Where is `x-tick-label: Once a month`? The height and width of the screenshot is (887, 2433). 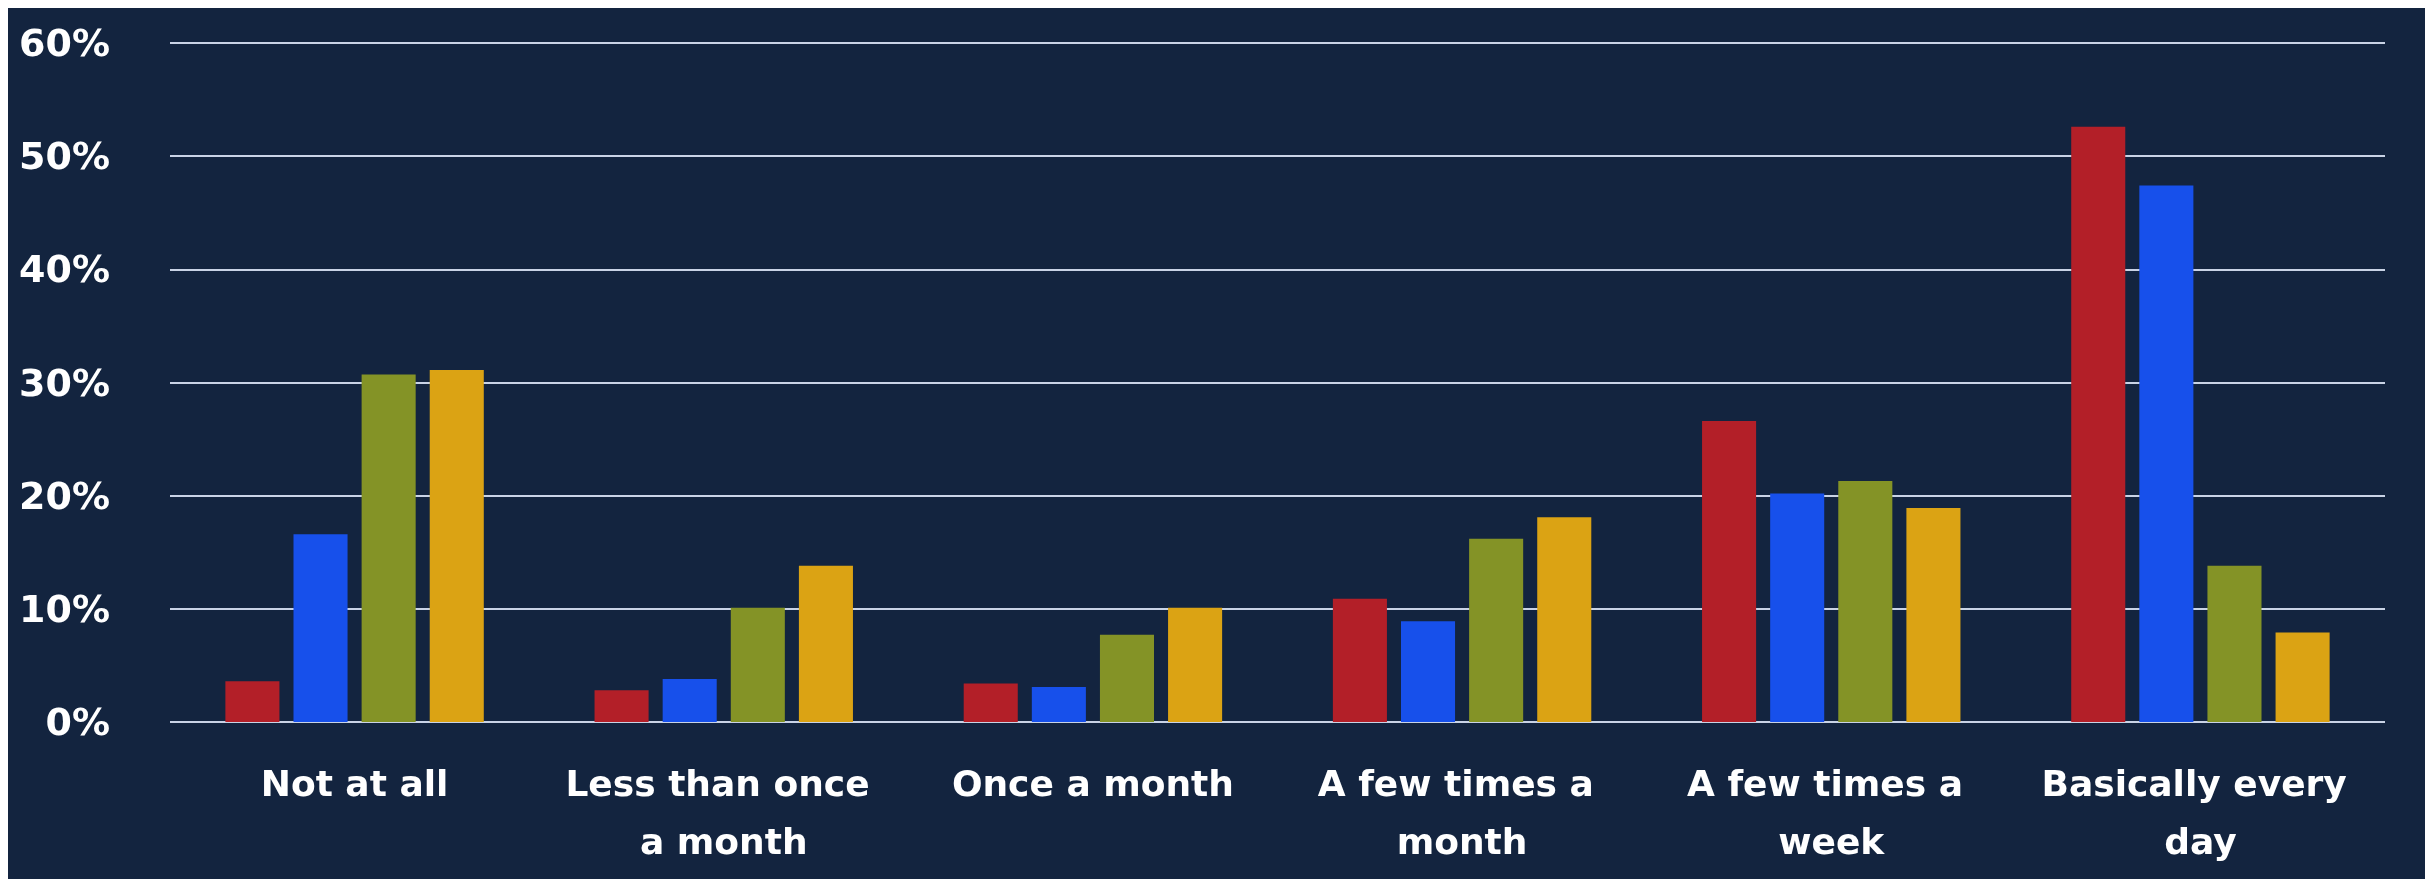 x-tick-label: Once a month is located at coordinates (1092, 783).